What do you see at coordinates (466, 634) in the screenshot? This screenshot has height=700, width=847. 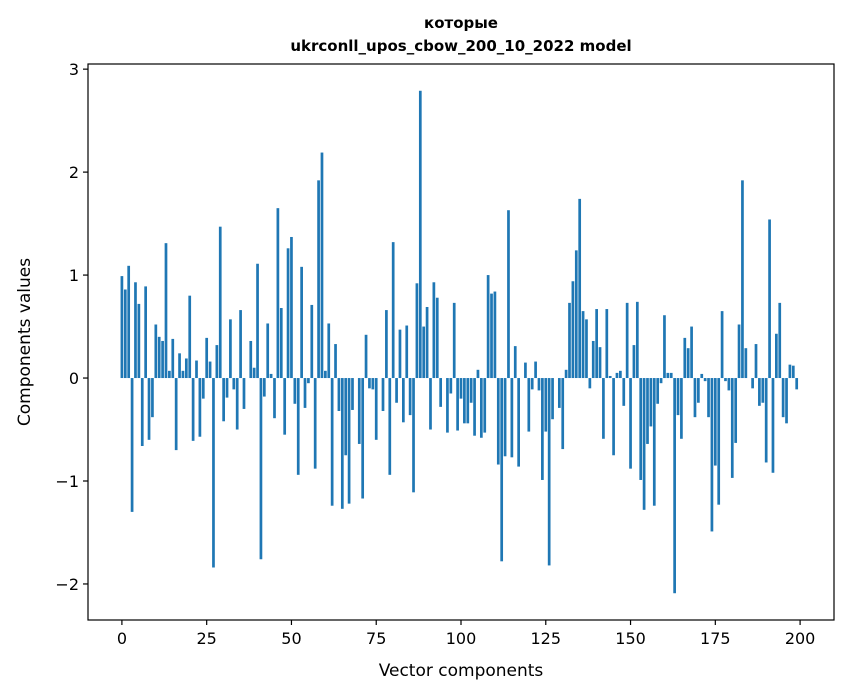 I see `x-axis-ticks: 0 25 50 75 100 125 150 175 200` at bounding box center [466, 634].